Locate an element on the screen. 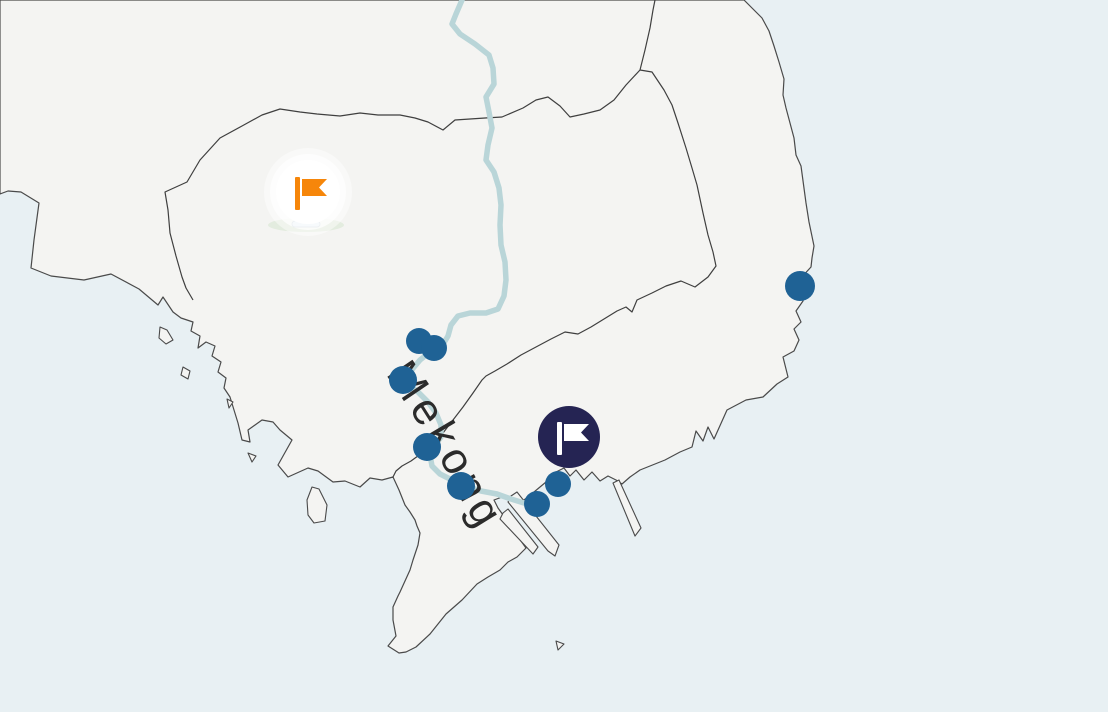 The height and width of the screenshot is (712, 1108). end-marker is located at coordinates (569, 437).